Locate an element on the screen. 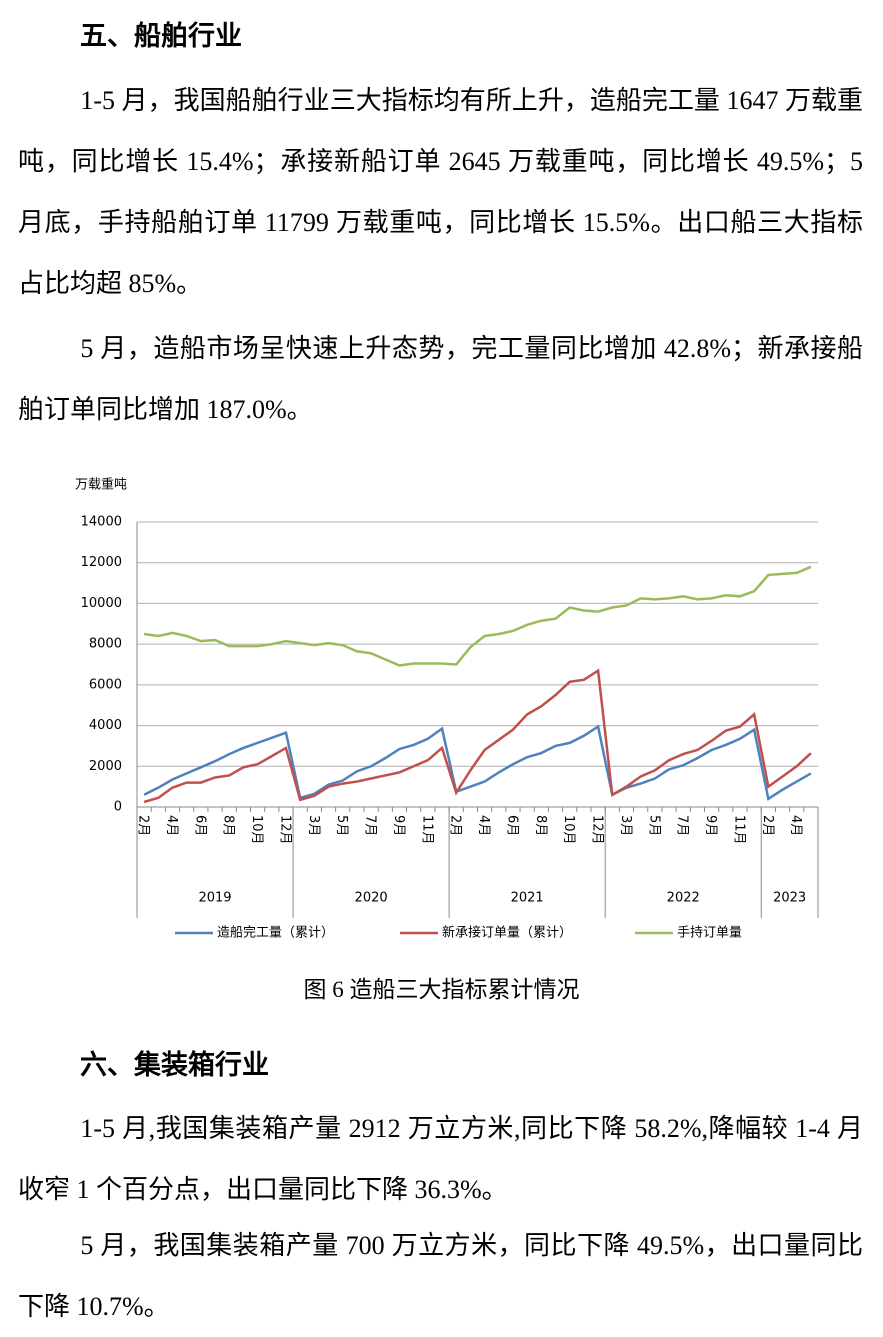 The width and height of the screenshot is (883, 1337). legend-label: 手持订单量 is located at coordinates (709, 933).